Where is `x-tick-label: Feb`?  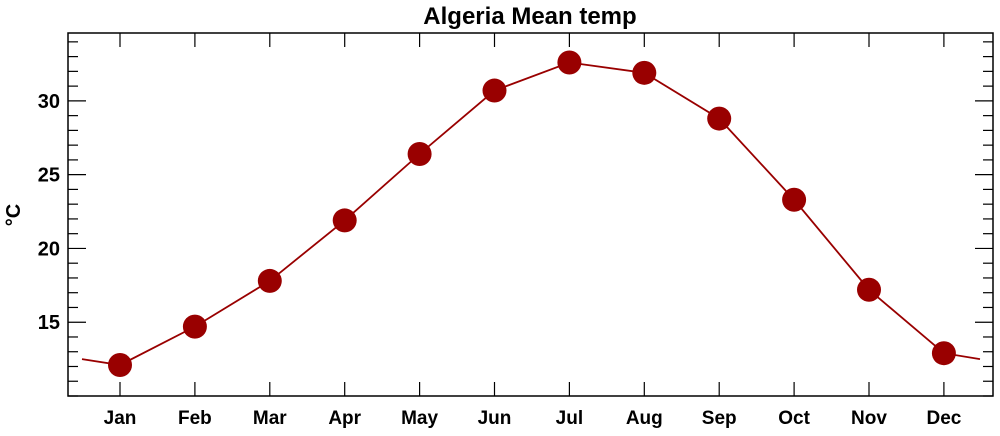
x-tick-label: Feb is located at coordinates (195, 418).